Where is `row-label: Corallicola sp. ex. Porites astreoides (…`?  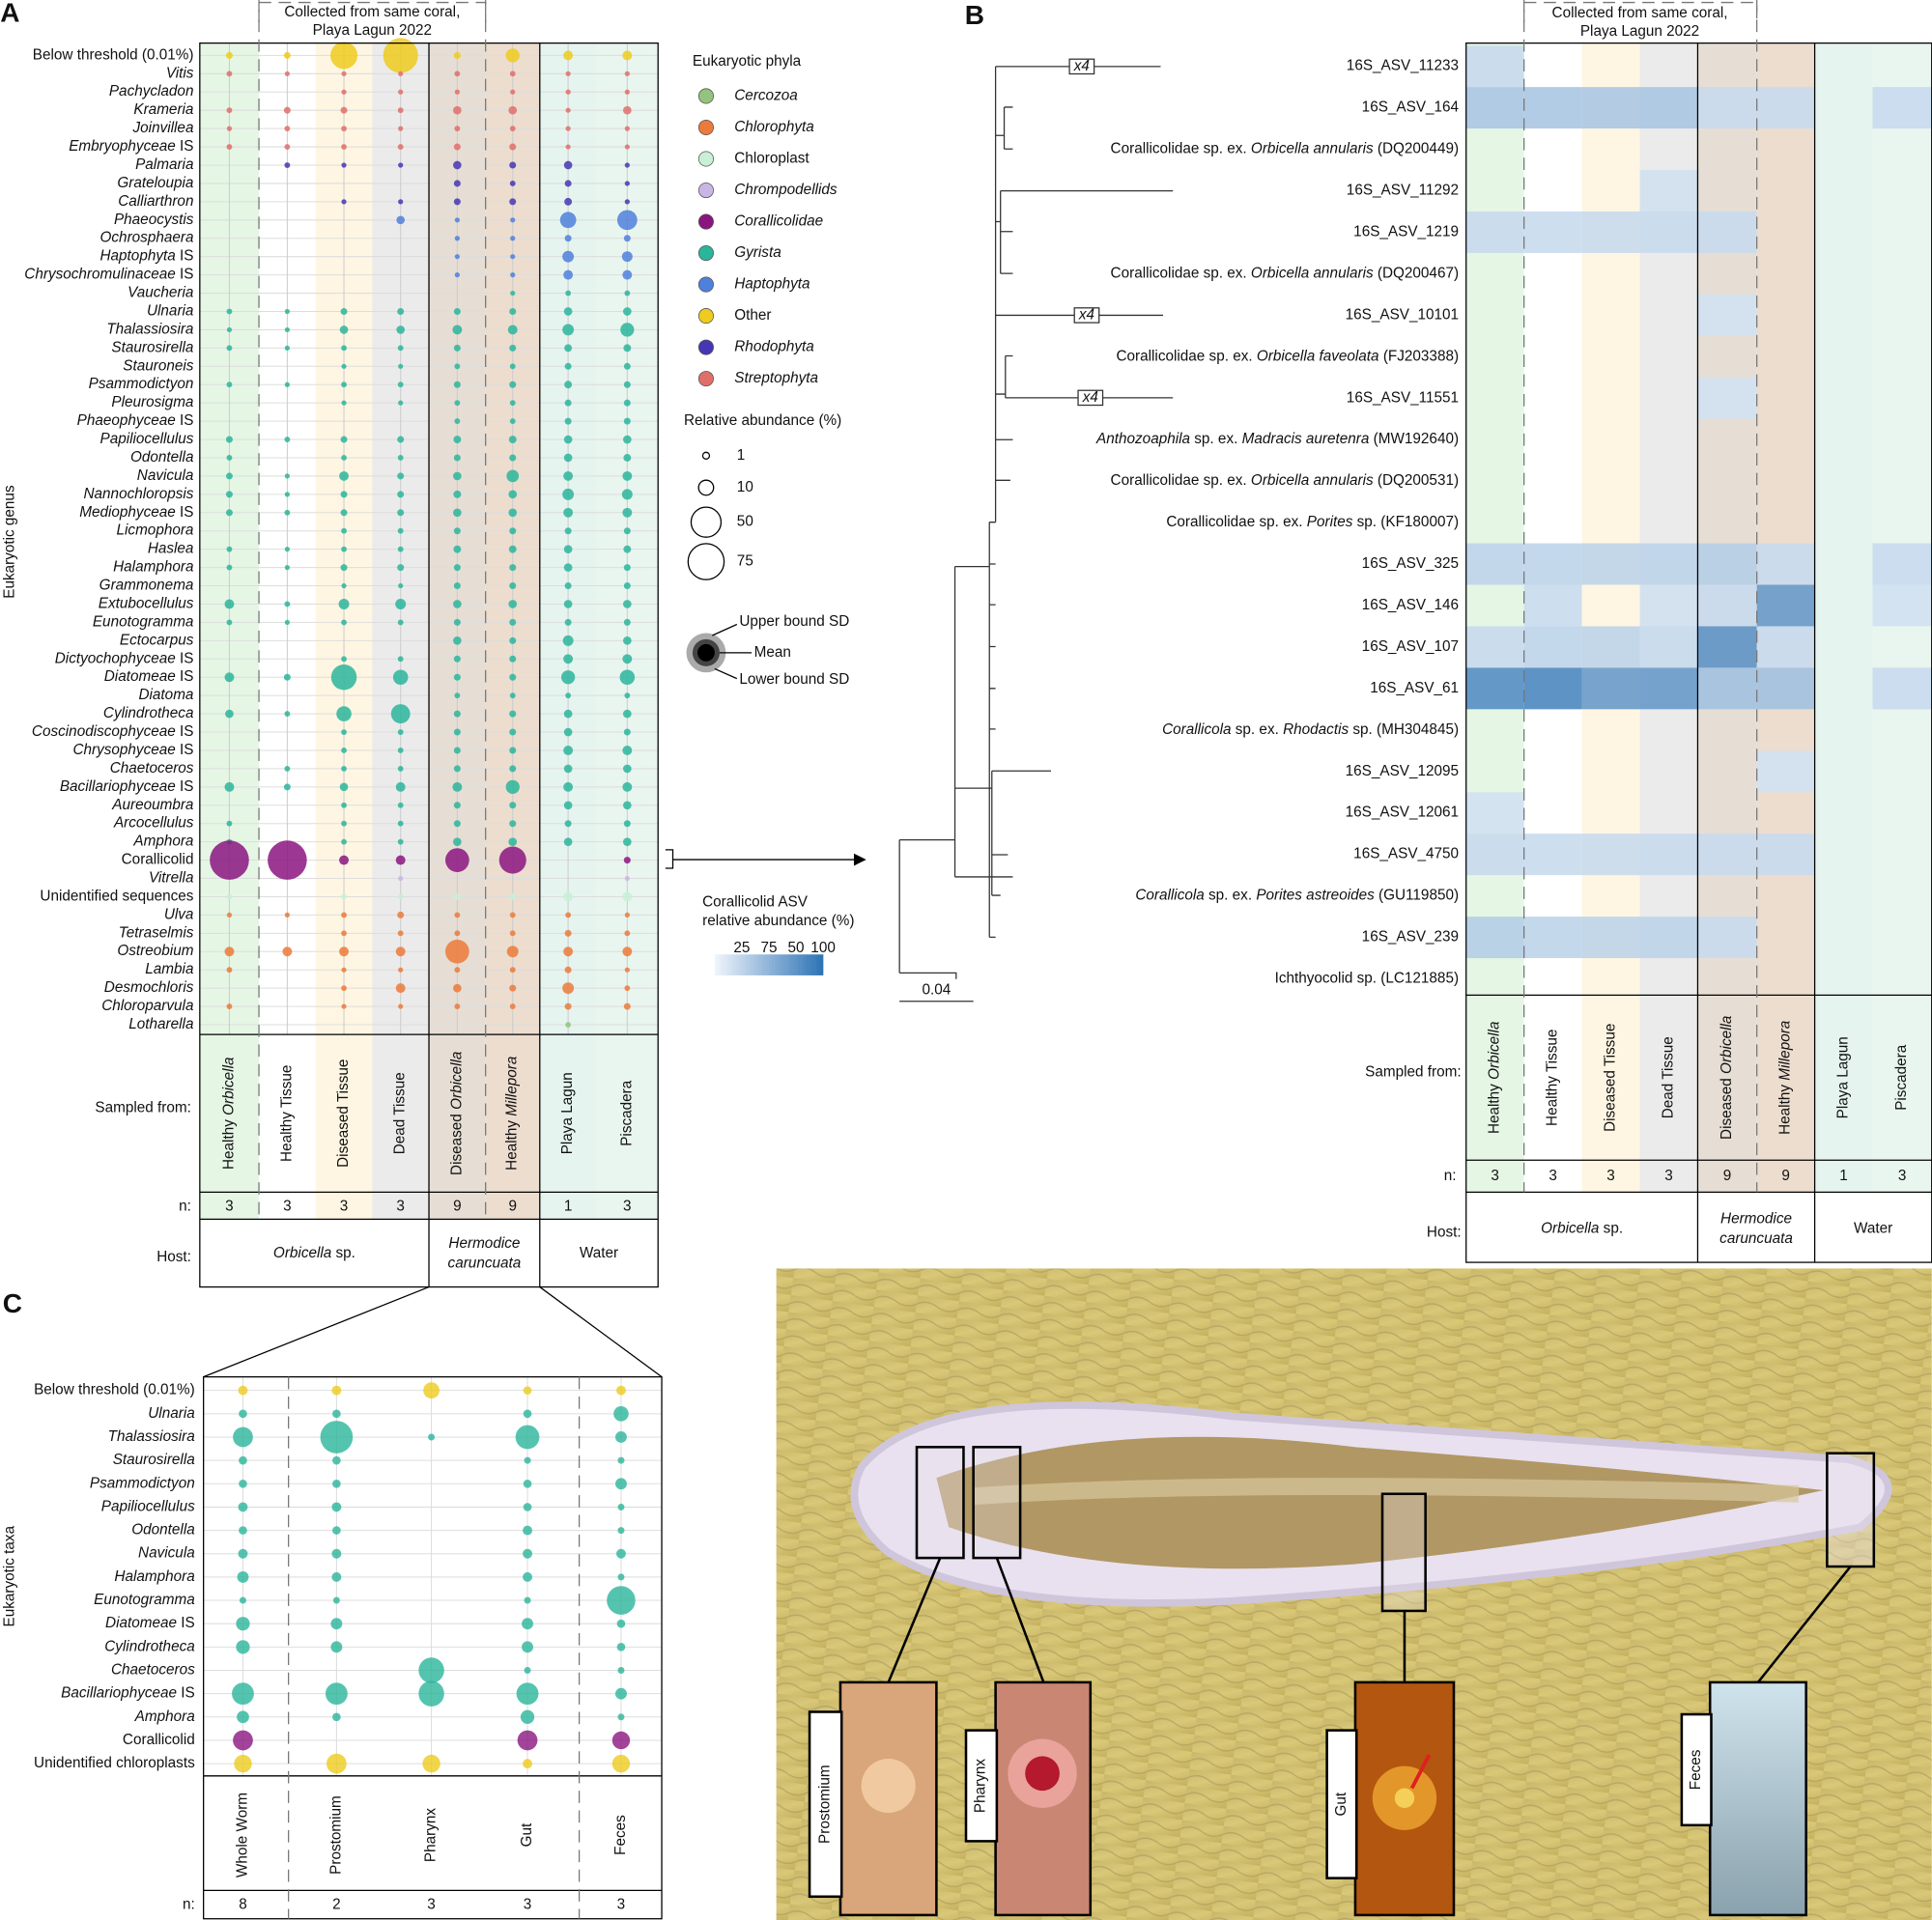 row-label: Corallicola sp. ex. Porites astreoides (… is located at coordinates (1297, 896).